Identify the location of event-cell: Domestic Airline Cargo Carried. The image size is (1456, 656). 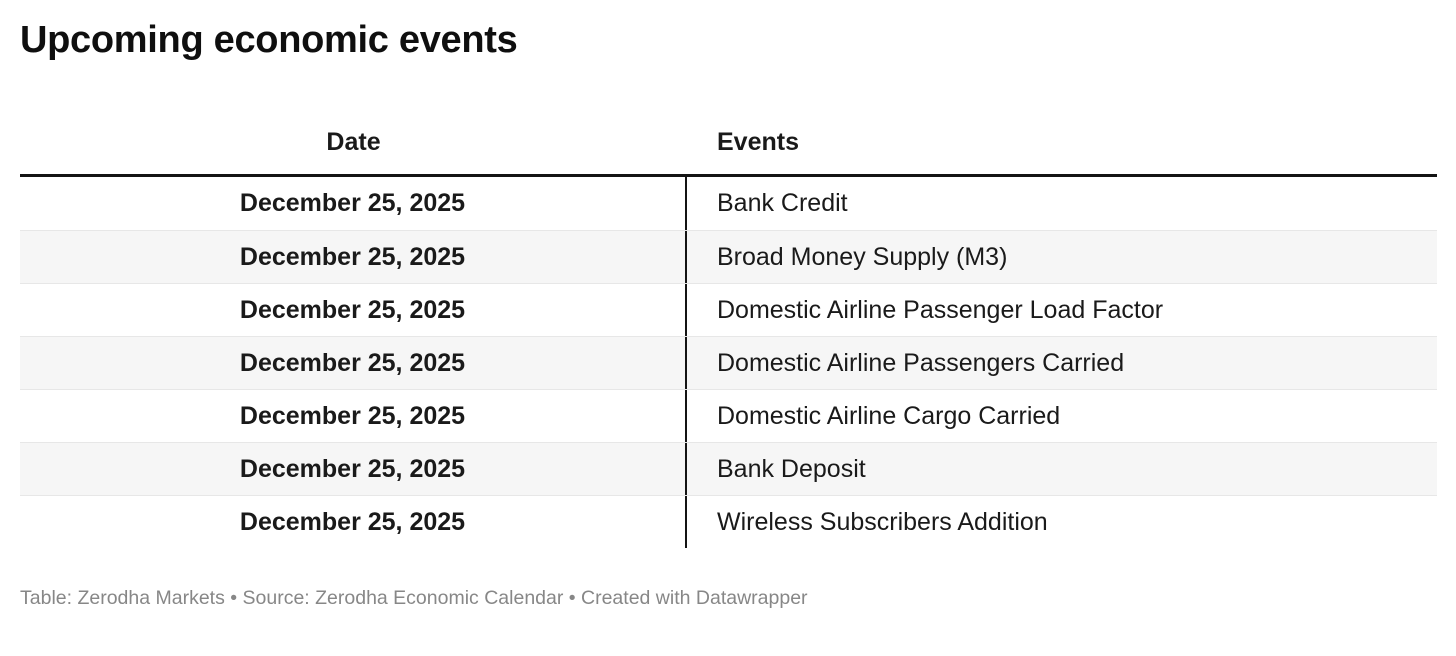
(889, 415).